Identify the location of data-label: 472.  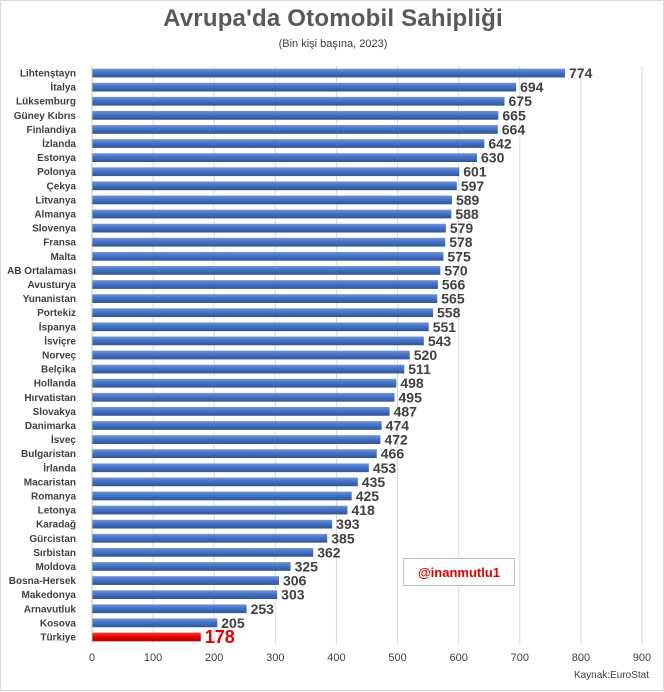
(396, 440).